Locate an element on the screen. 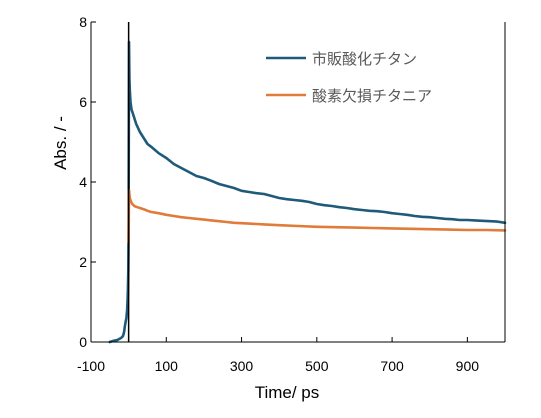 This screenshot has width=541, height=418. y-tick-label: 0 is located at coordinates (83, 342).